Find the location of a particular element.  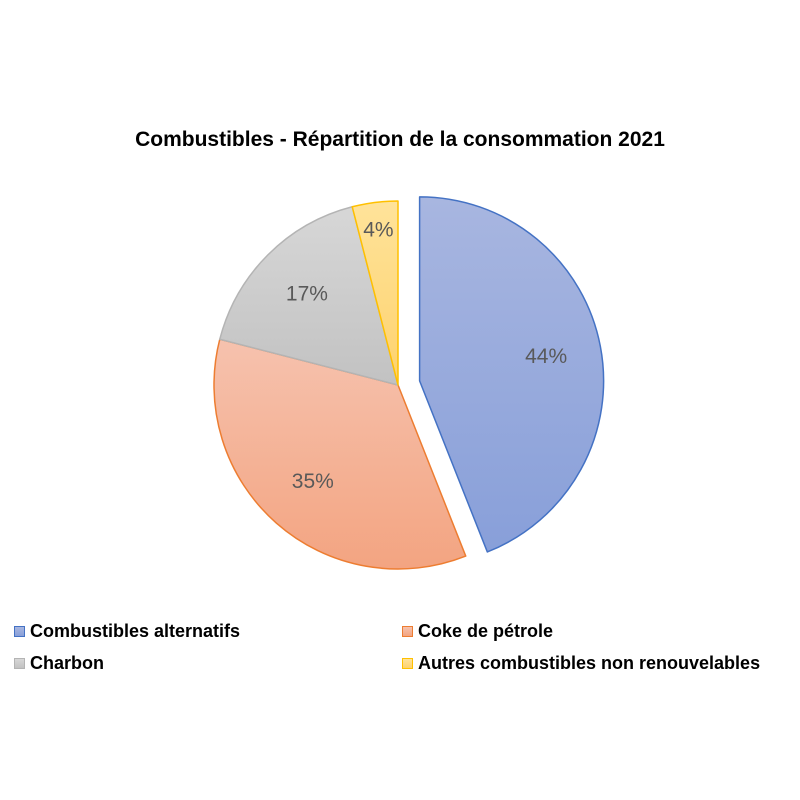

legend-label: Coke de pétrole is located at coordinates (486, 631).